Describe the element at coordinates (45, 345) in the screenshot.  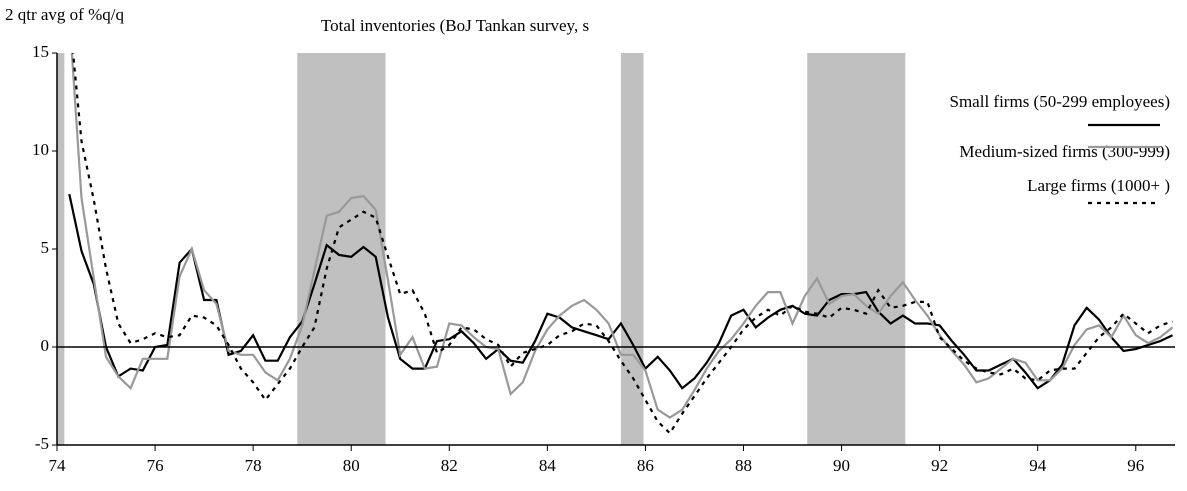
I see `y-tick-label: 0` at that location.